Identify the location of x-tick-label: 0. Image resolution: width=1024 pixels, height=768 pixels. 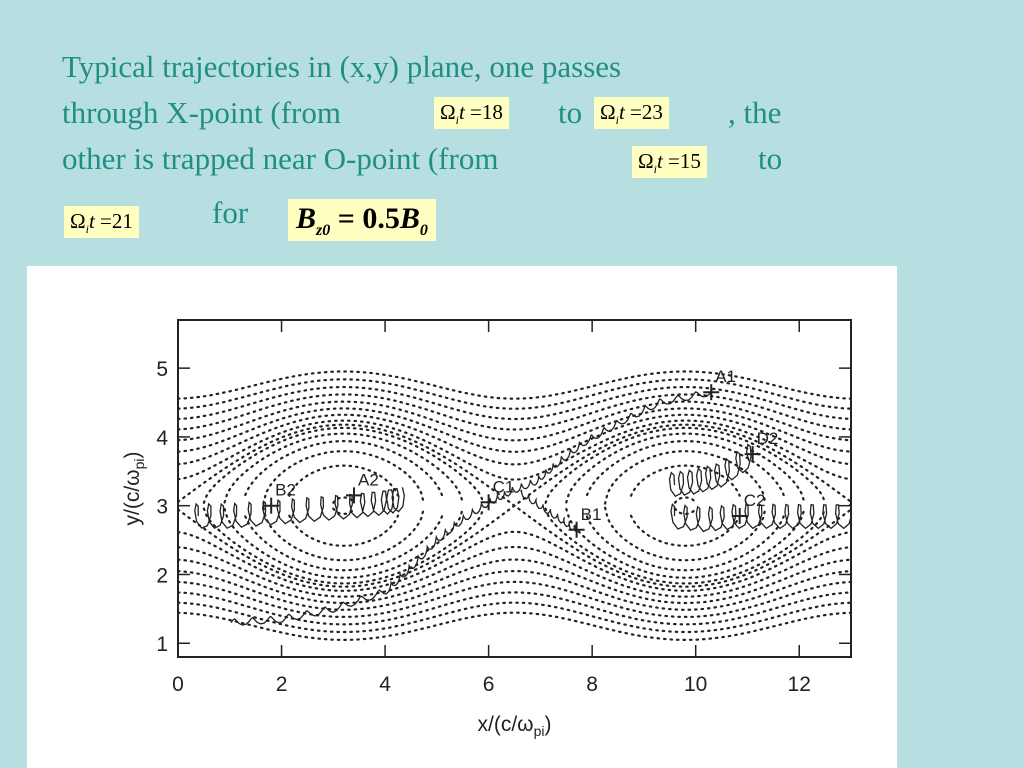
(178, 684).